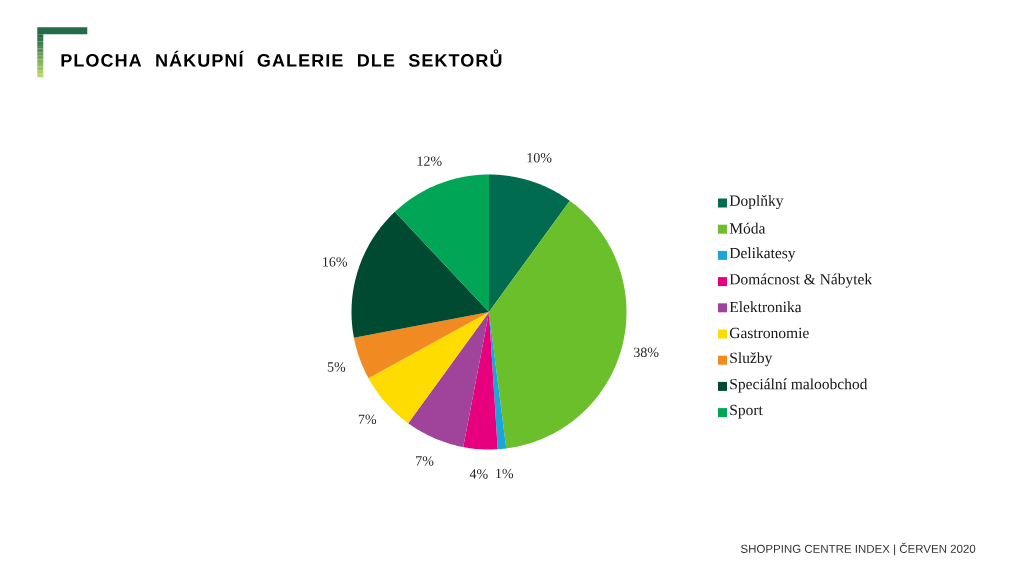  I want to click on data-label: 5%, so click(336, 367).